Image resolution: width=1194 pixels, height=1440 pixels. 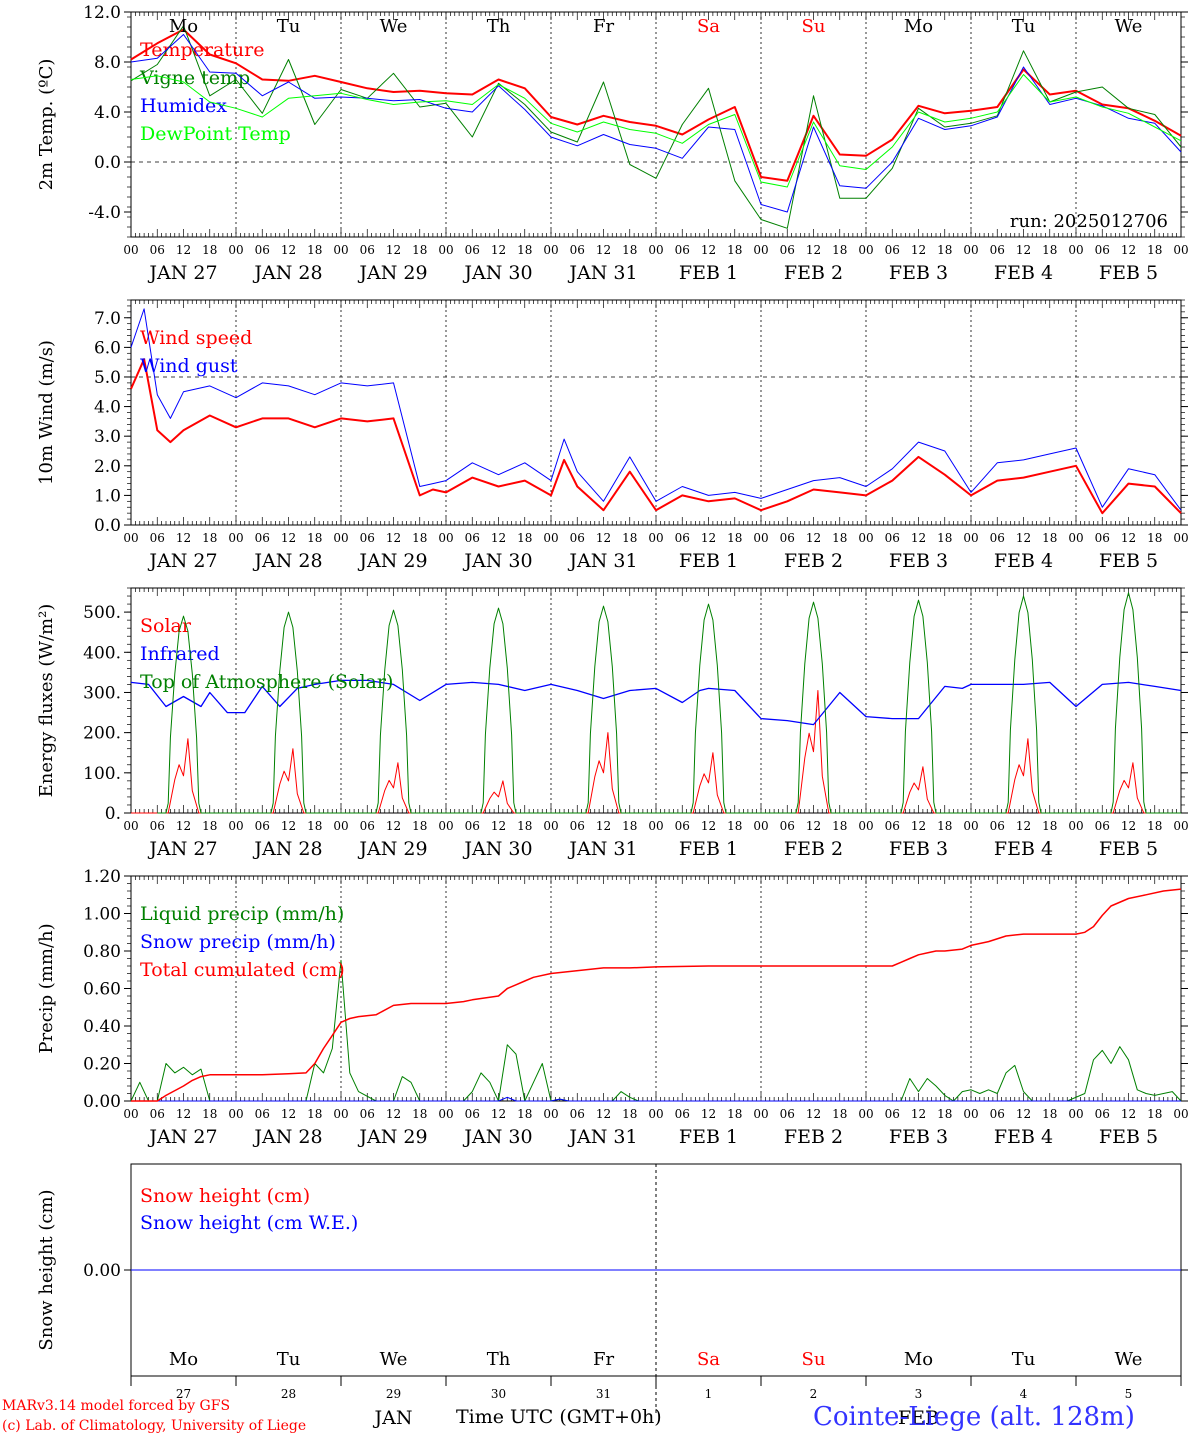 I want to click on x-day-label: FEB 2, so click(x=813, y=849).